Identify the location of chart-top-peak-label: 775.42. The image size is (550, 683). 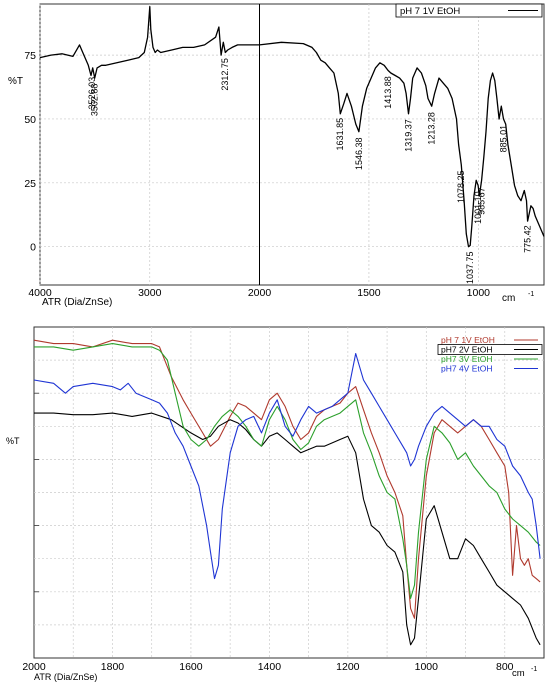
(528, 239).